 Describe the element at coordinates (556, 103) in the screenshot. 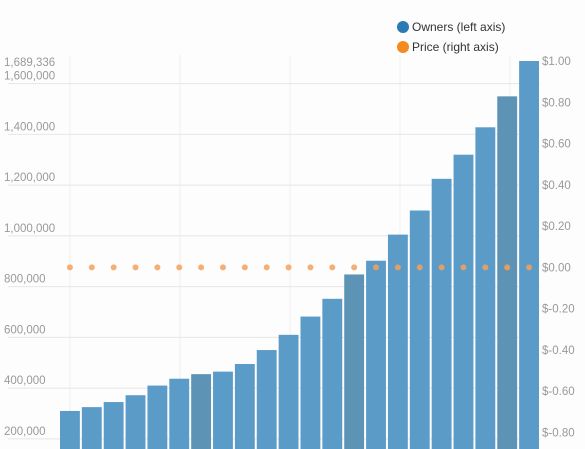

I see `right-tick-label: $0.80` at that location.